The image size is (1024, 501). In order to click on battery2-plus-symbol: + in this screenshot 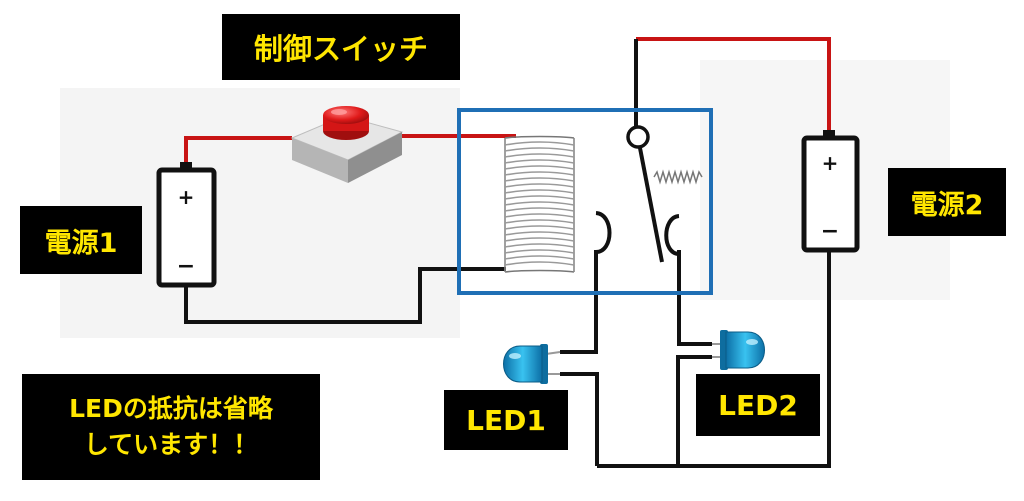, I will do `click(830, 163)`.